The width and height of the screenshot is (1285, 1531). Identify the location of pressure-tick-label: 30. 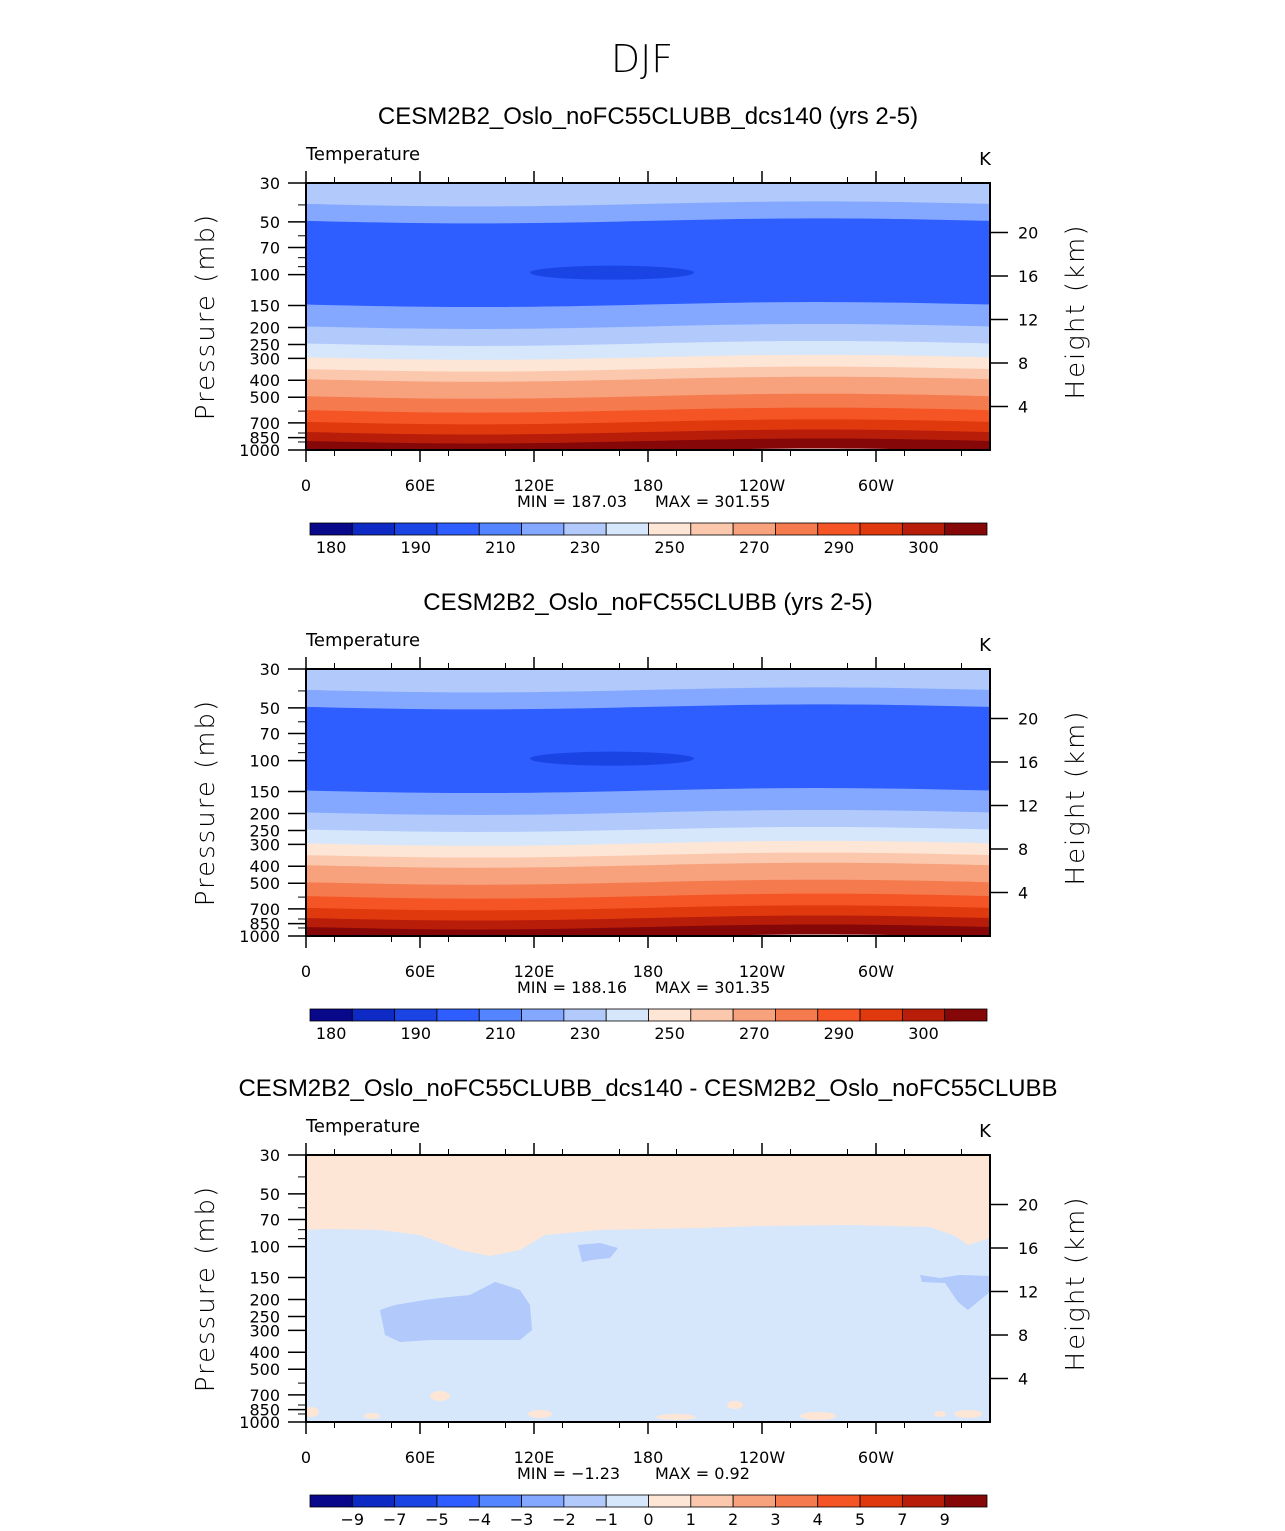
(270, 1155).